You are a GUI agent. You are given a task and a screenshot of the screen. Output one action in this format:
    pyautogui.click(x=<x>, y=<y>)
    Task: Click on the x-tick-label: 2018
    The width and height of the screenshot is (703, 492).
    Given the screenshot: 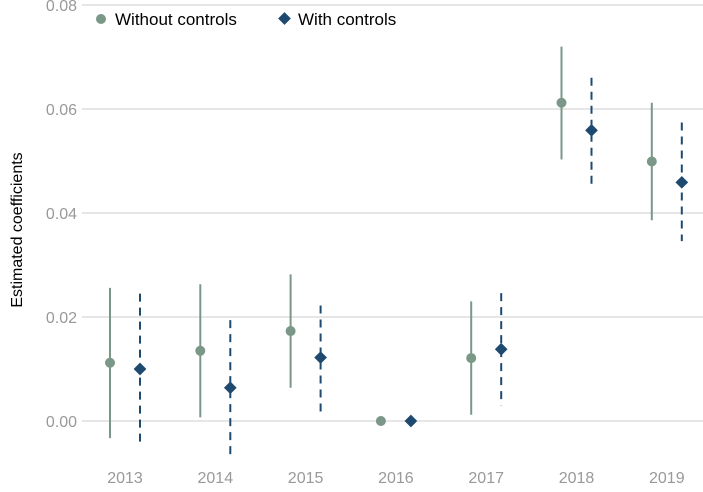 What is the action you would take?
    pyautogui.click(x=577, y=478)
    